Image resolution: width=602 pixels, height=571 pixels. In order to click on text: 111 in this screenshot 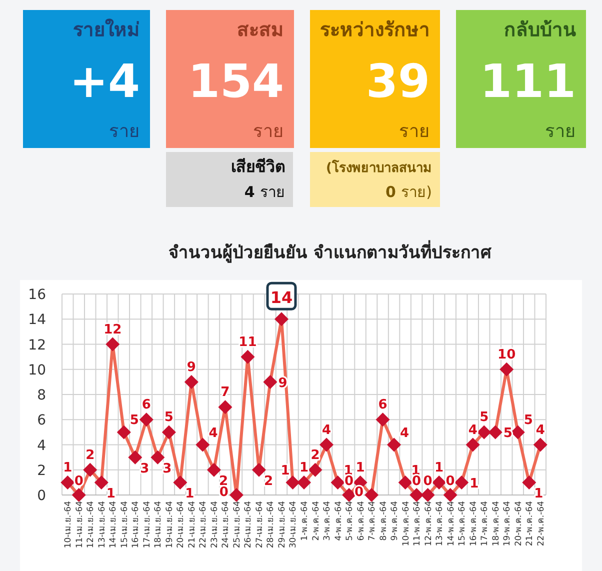, I will do `click(528, 81)`.